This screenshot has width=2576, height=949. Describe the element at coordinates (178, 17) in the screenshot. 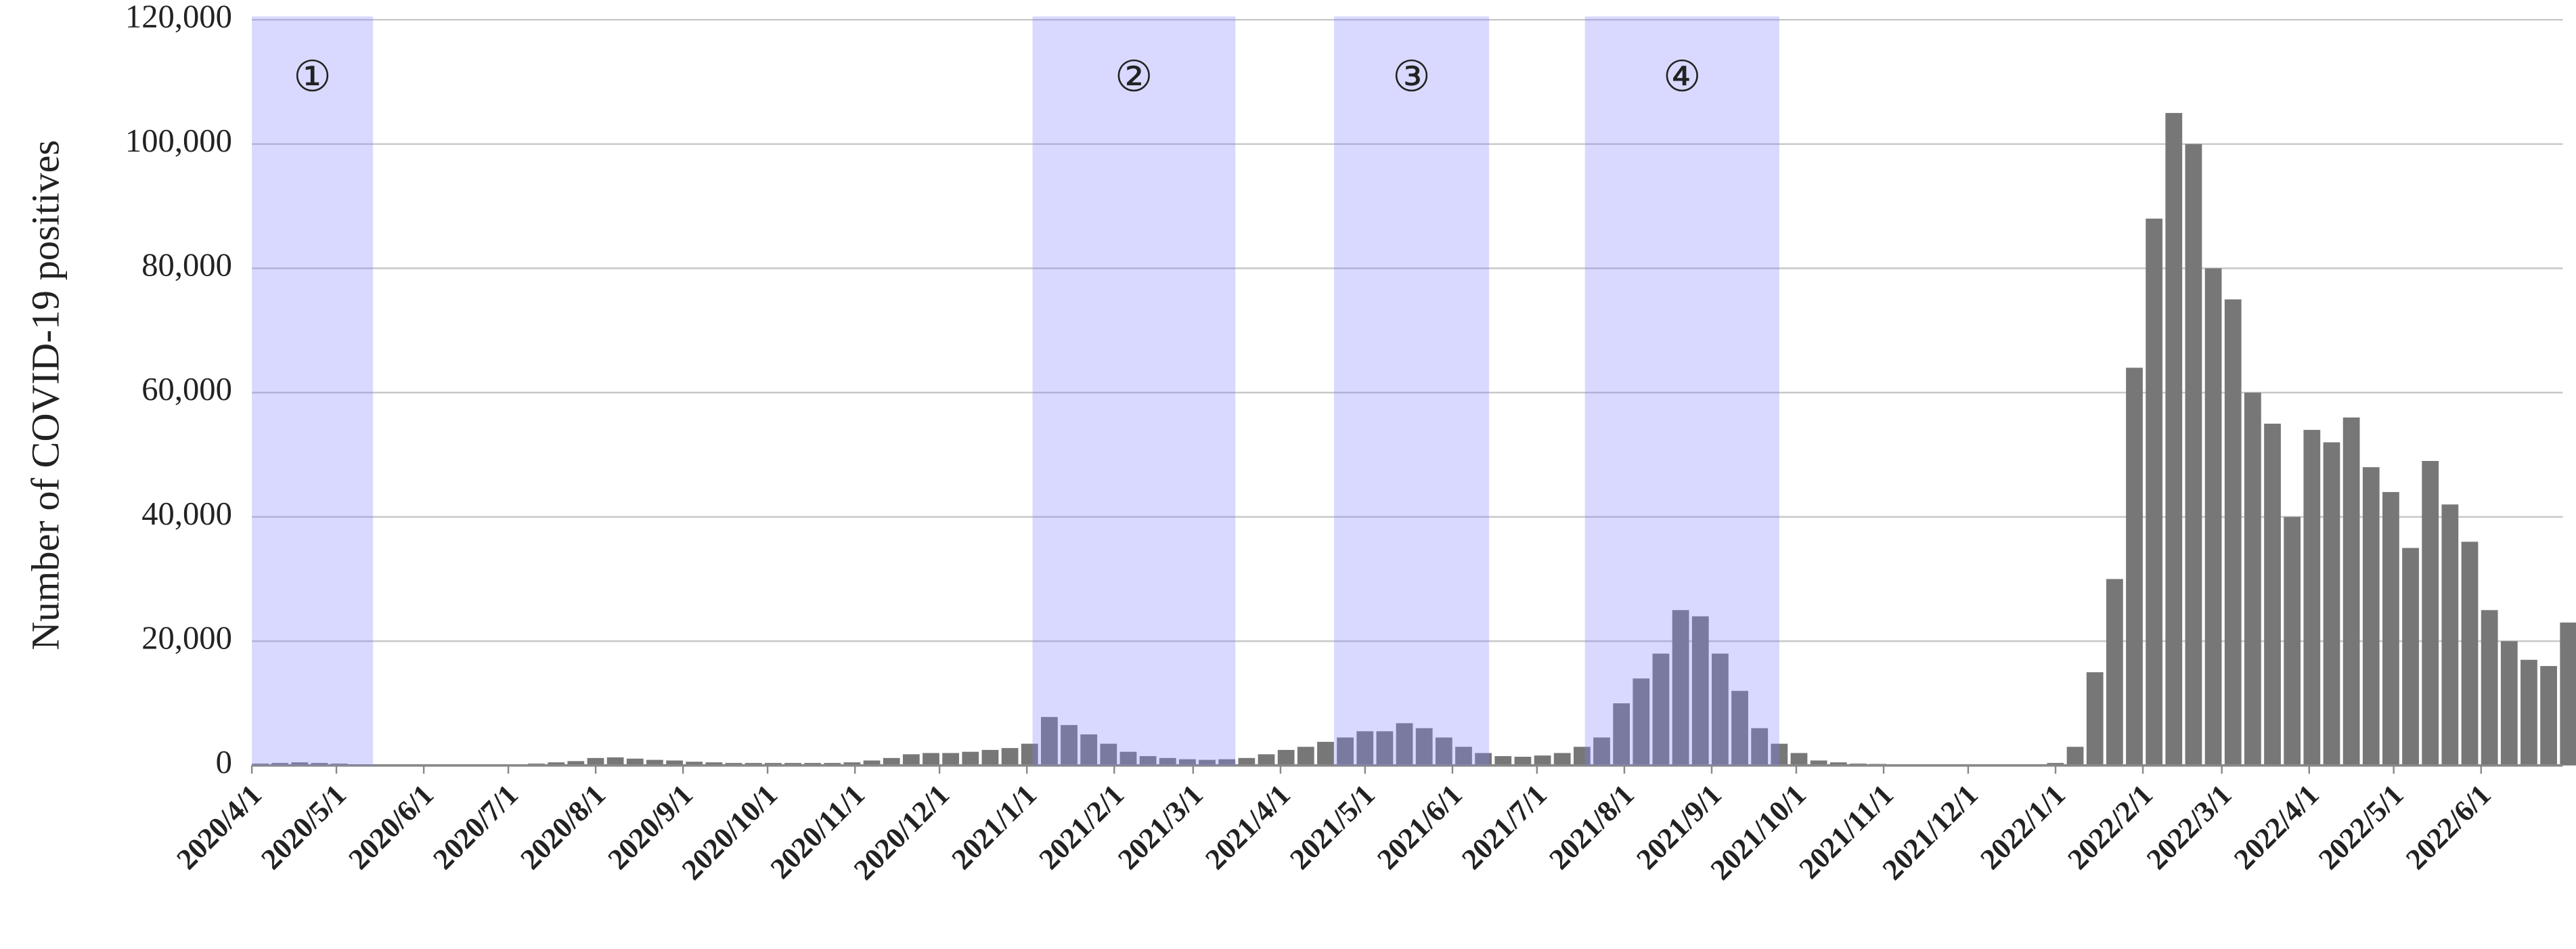

I see `y-tick-label: 120,000` at that location.